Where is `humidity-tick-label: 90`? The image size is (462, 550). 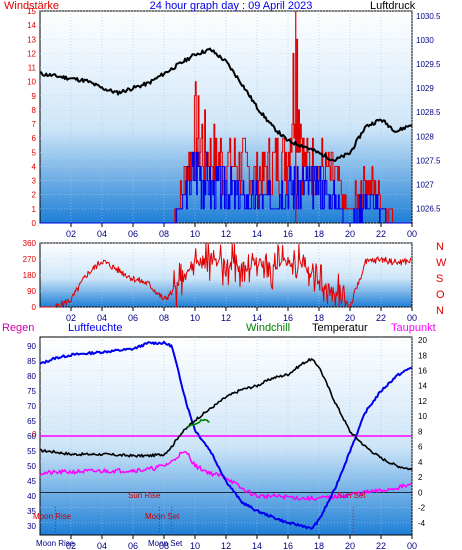
humidity-tick-label: 90 is located at coordinates (31, 346).